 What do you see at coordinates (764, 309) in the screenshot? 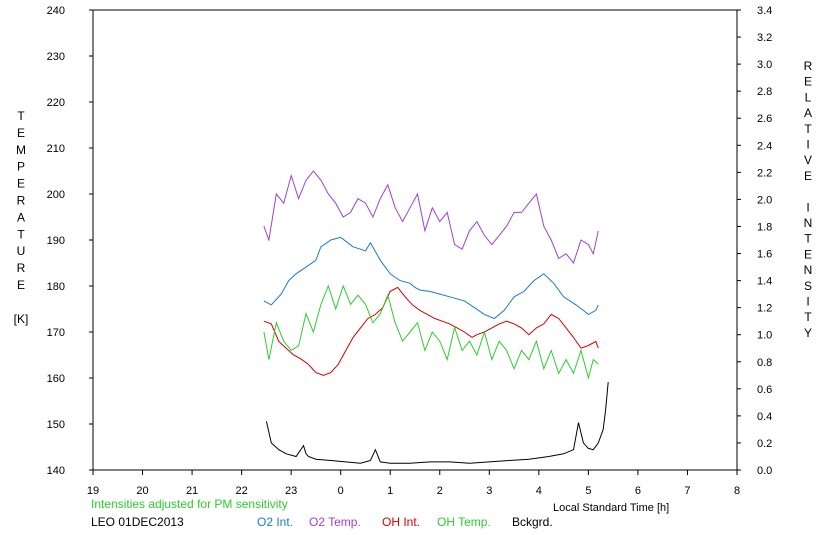
I see `y2-tick-label: 1.2` at bounding box center [764, 309].